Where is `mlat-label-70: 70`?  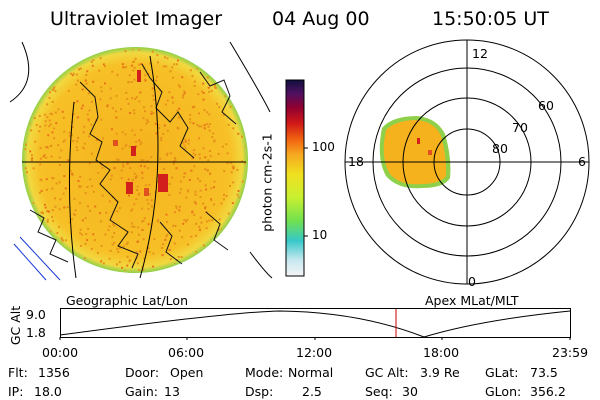
mlat-label-70: 70 is located at coordinates (520, 127).